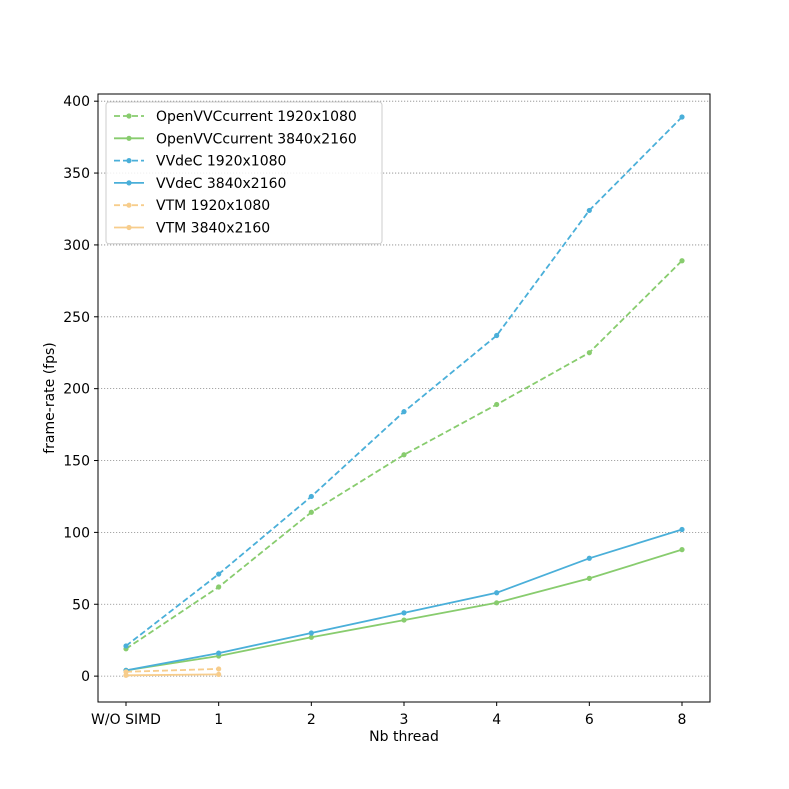 The width and height of the screenshot is (789, 789). Describe the element at coordinates (50, 398) in the screenshot. I see `y-axis-label: frame-rate (fps)` at that location.